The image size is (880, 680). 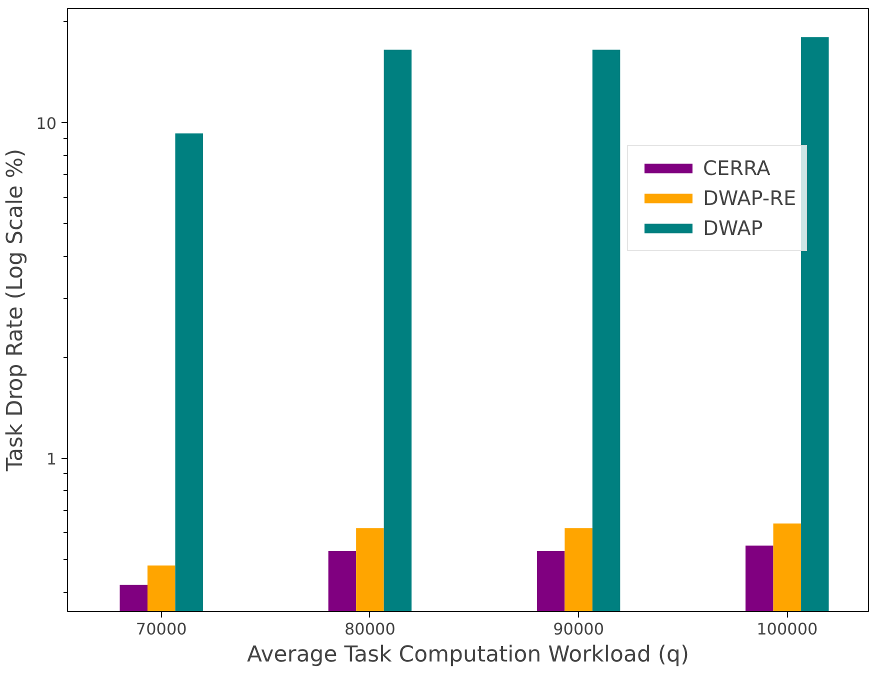 What do you see at coordinates (749, 198) in the screenshot?
I see `legend-label: DWAP-RE` at bounding box center [749, 198].